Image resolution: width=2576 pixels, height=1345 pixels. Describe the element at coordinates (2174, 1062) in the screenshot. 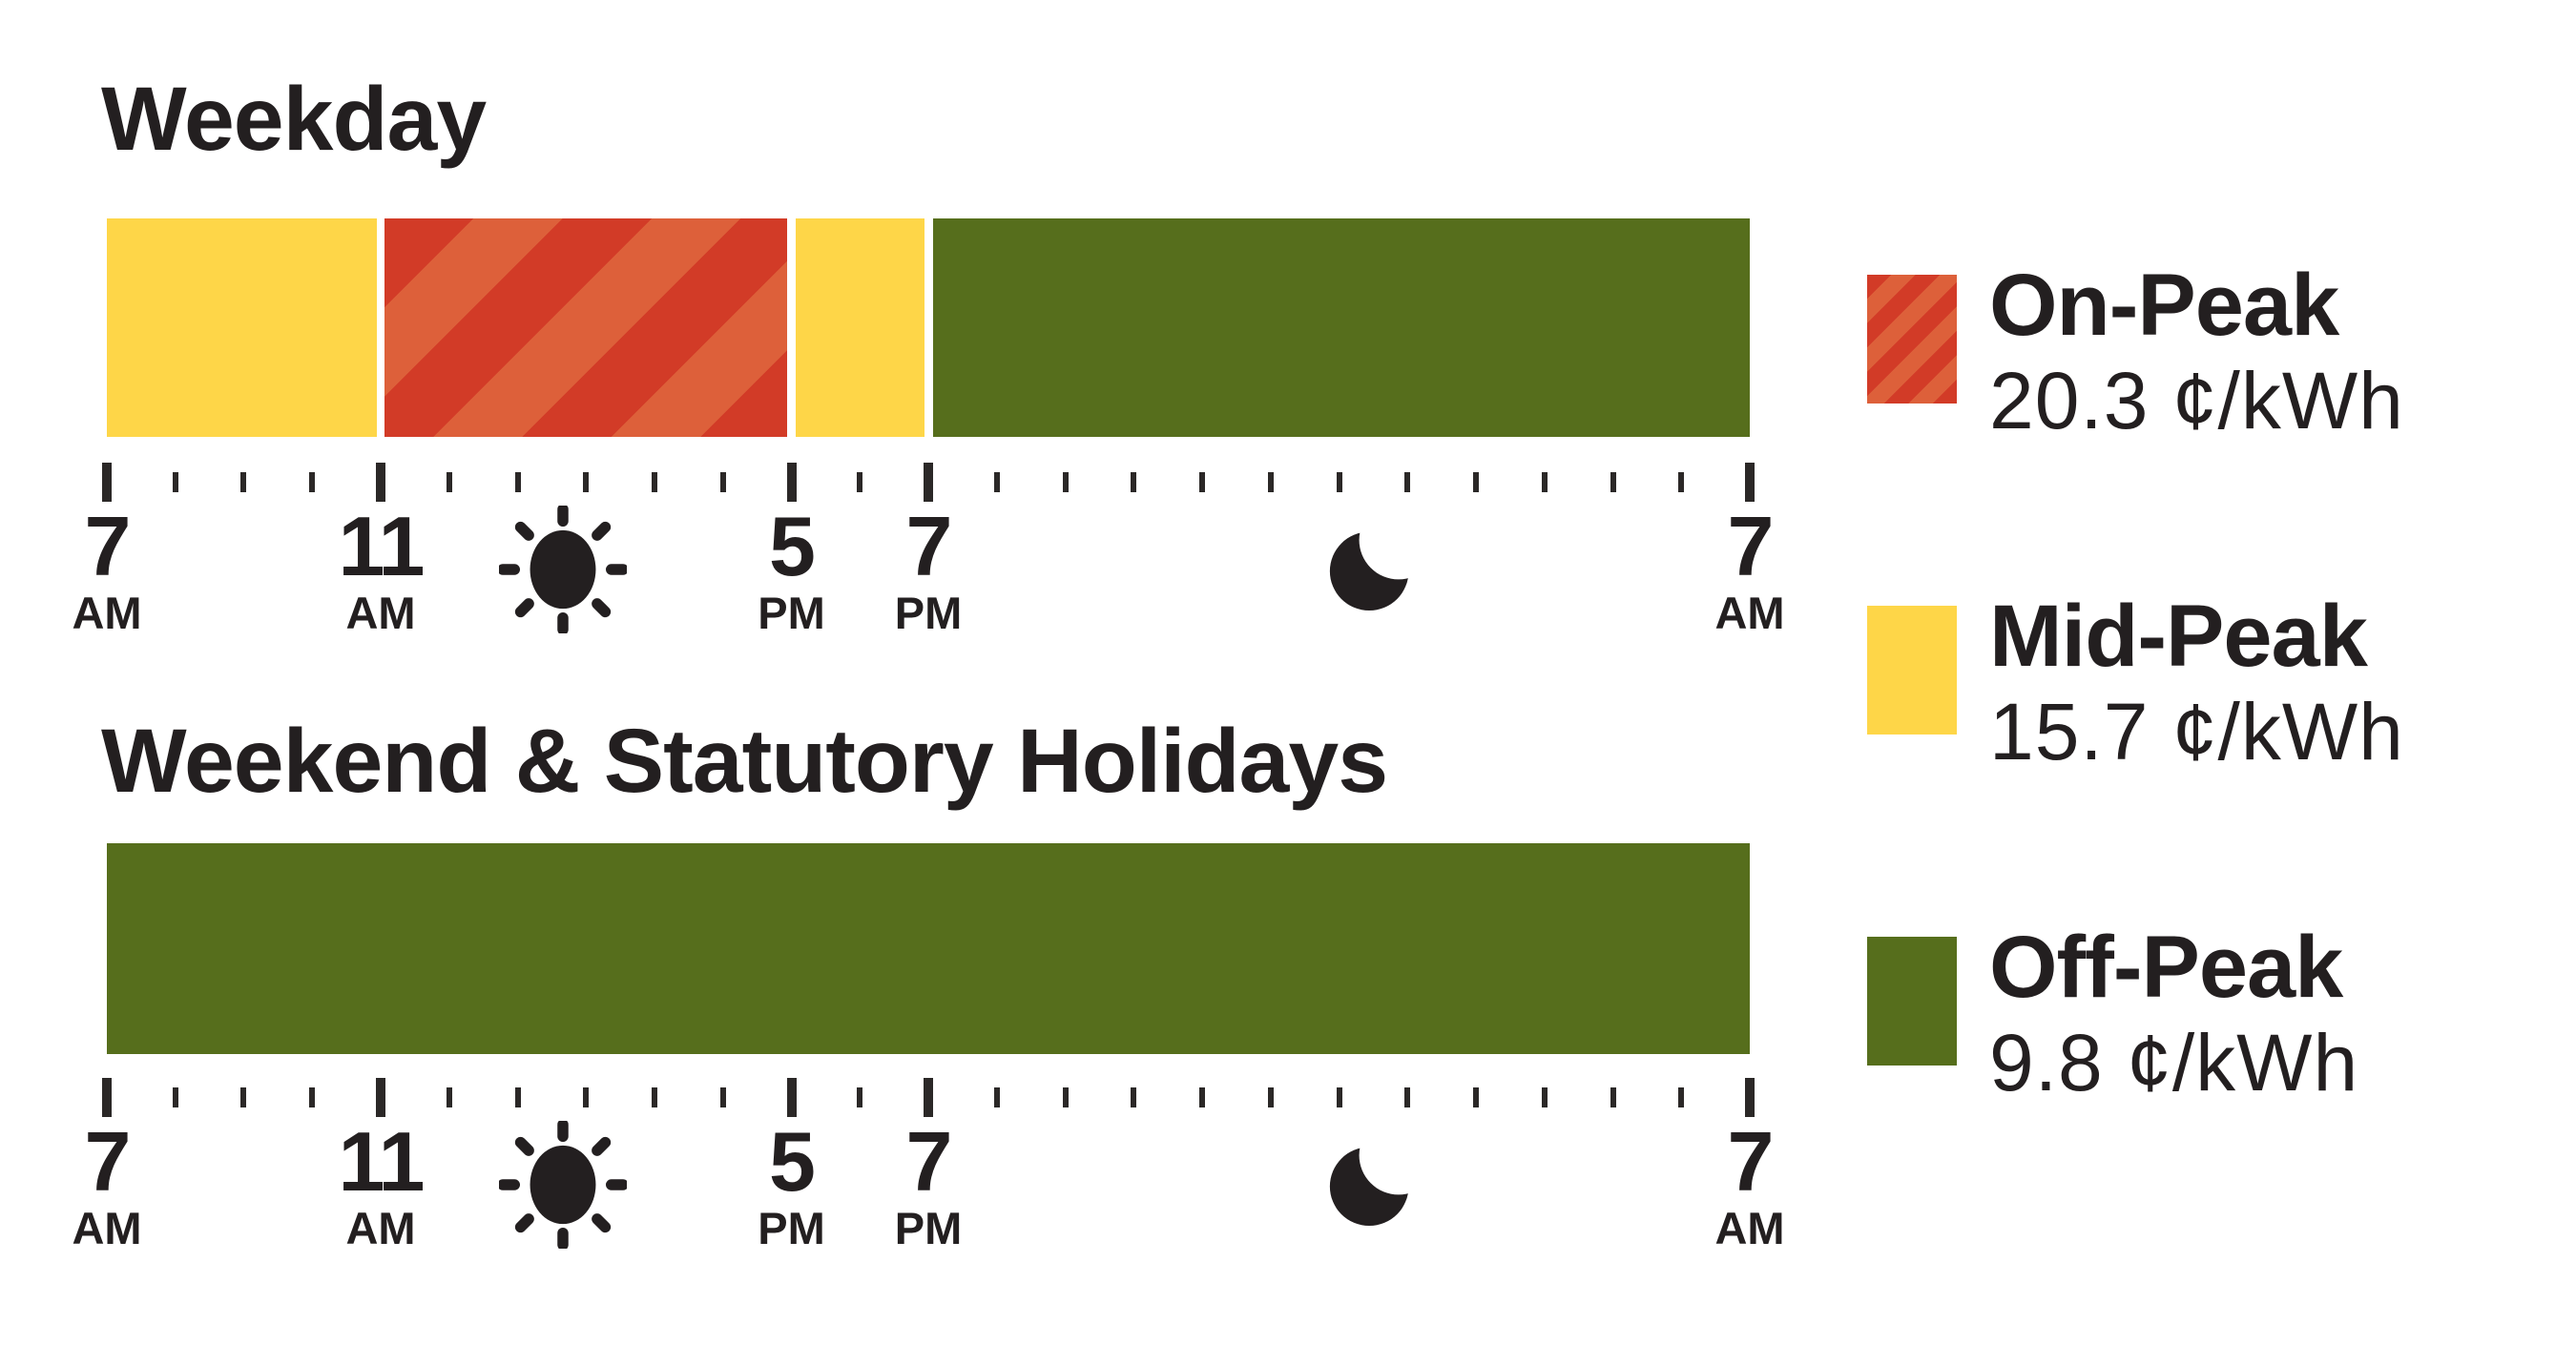

I see `legend-rate: 9.8 ¢/kWh` at that location.